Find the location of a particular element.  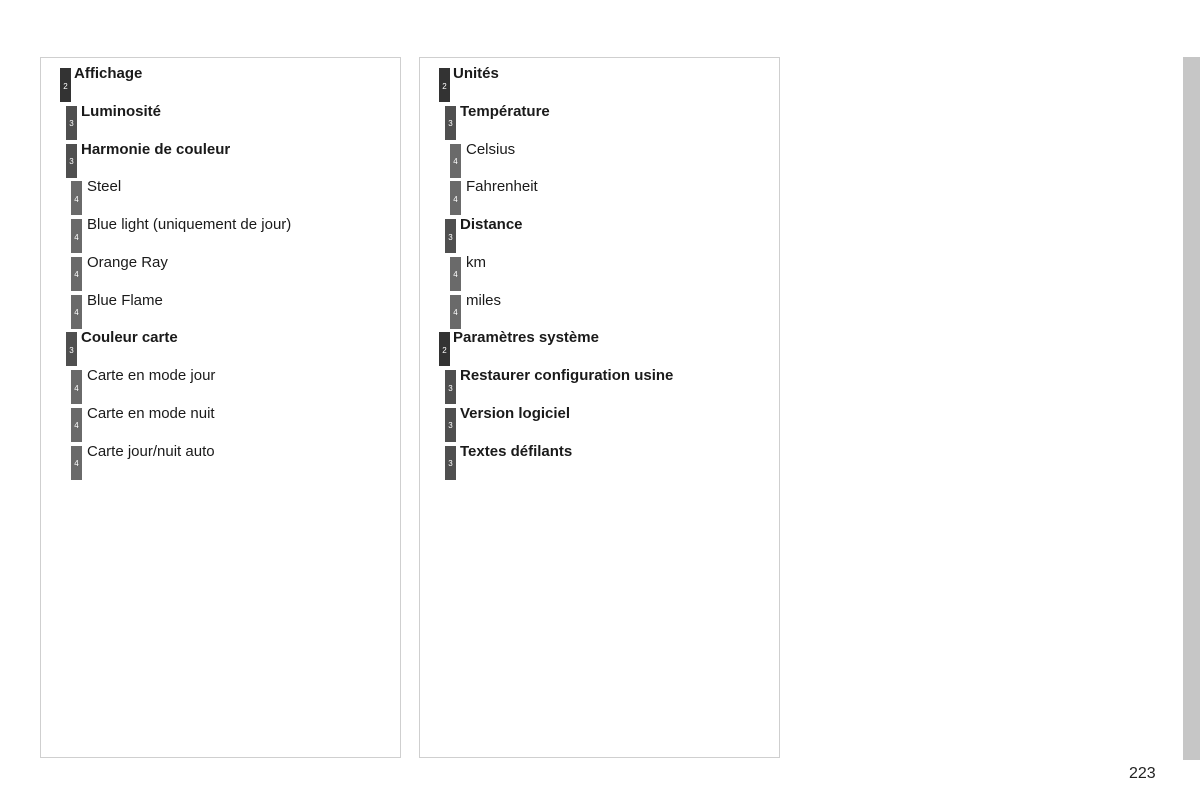

menu-item: 4 Celsius is located at coordinates (599, 156).